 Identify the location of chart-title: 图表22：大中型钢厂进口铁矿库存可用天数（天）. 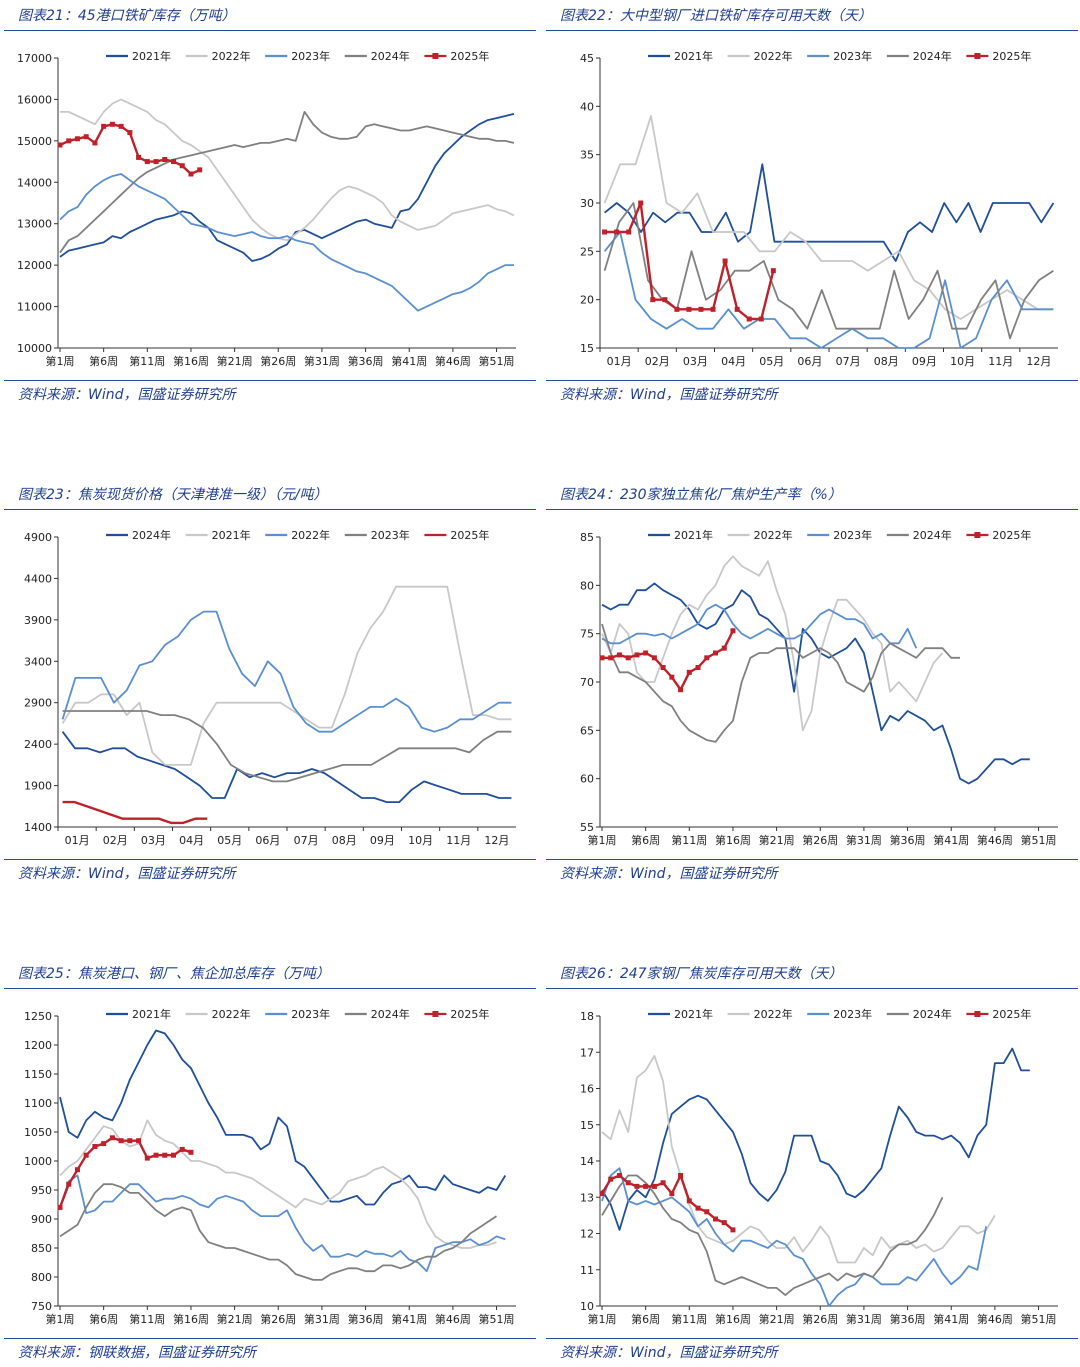
(716, 16).